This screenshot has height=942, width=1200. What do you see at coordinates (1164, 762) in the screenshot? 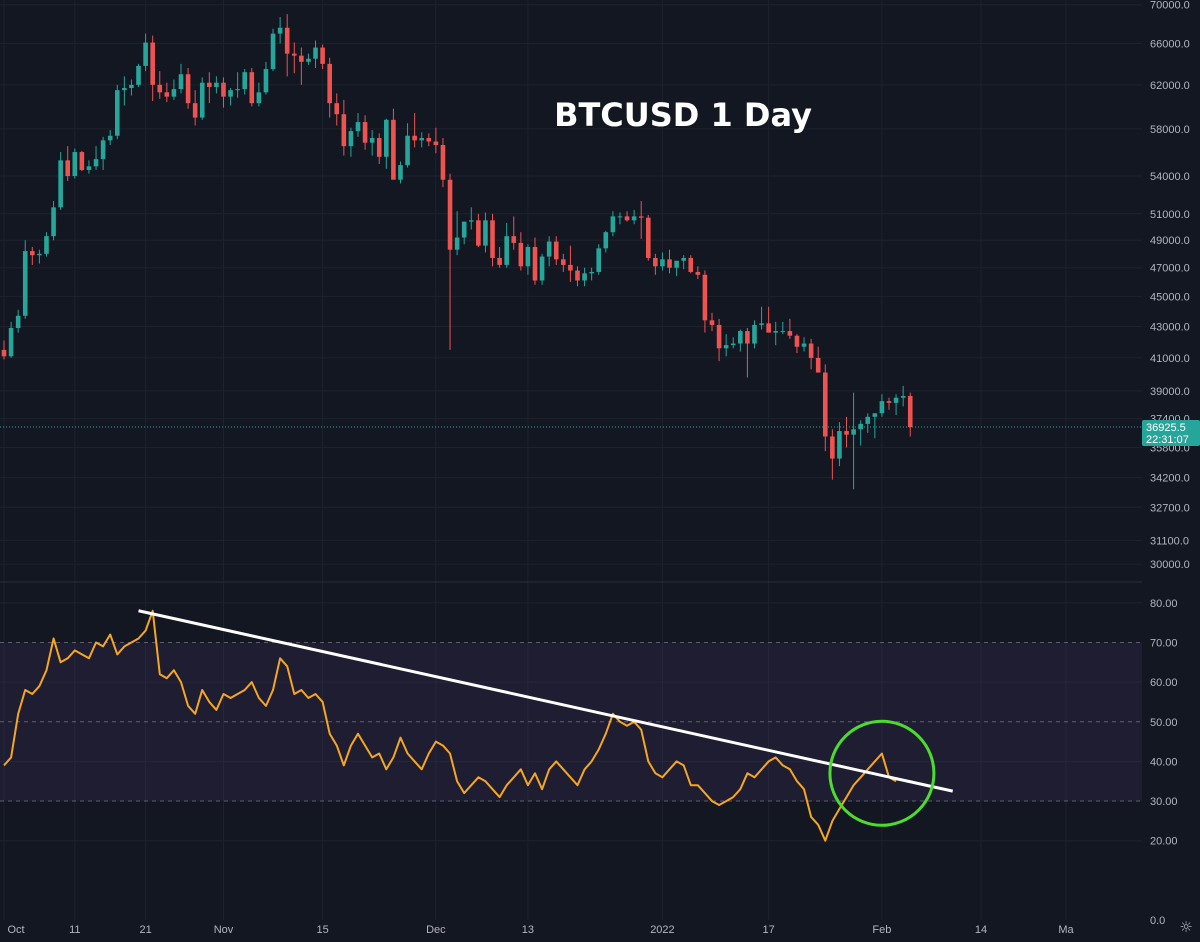
I see `rsi-axis: 80.00 70.00 60.00 50.00 40.00 30.00 20.00 0.0` at bounding box center [1164, 762].